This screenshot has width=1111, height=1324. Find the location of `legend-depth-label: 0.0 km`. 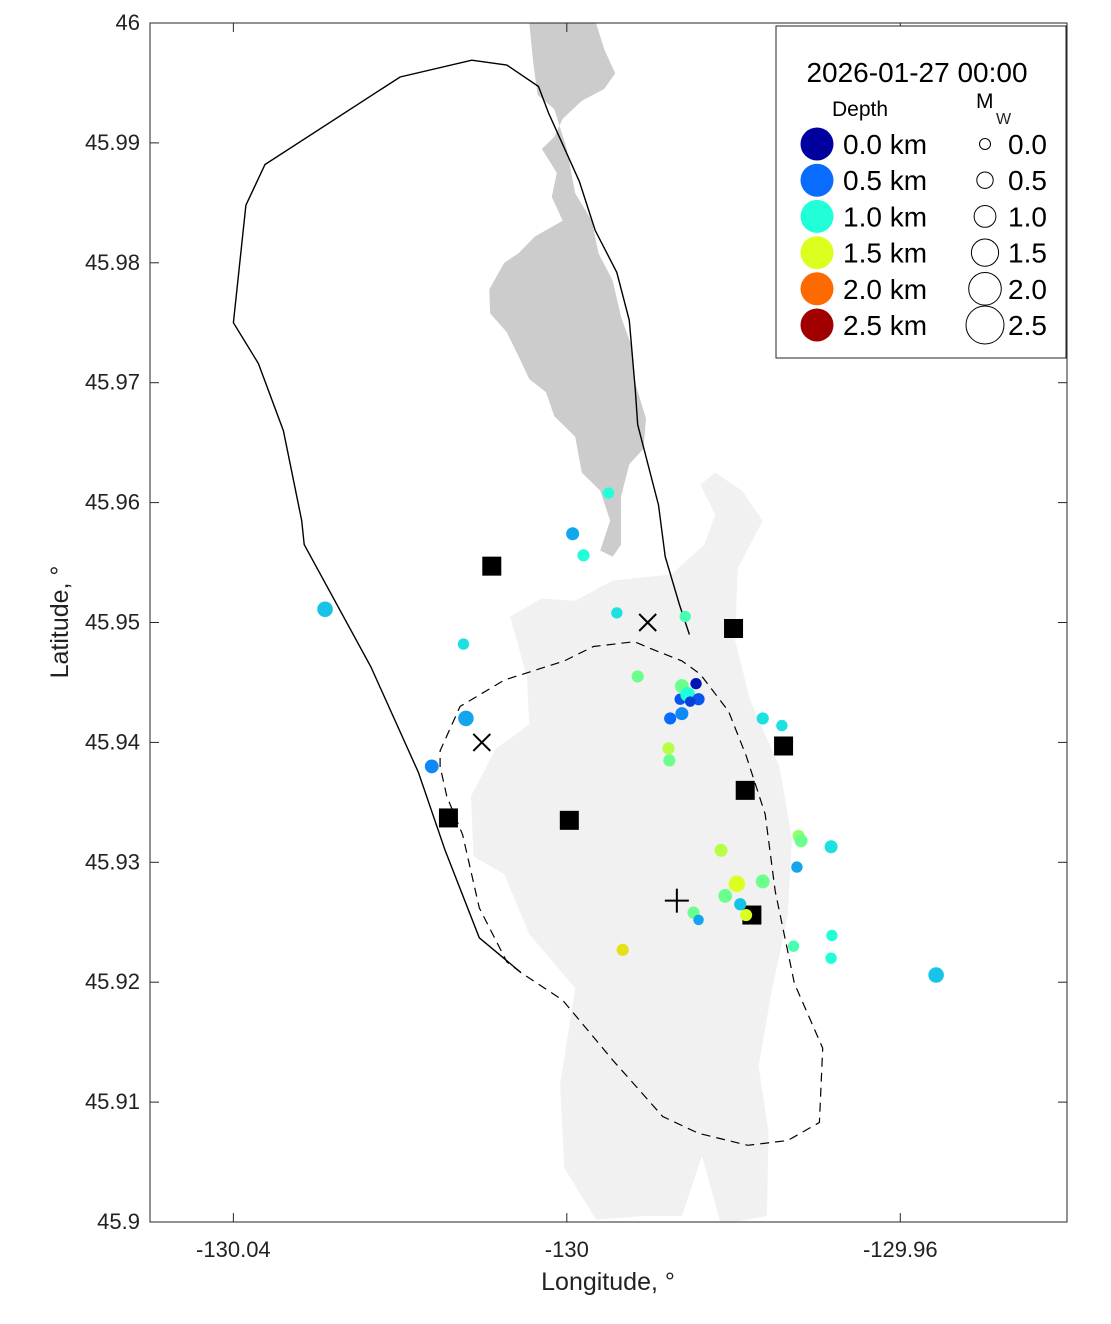

legend-depth-label: 0.0 km is located at coordinates (885, 144).